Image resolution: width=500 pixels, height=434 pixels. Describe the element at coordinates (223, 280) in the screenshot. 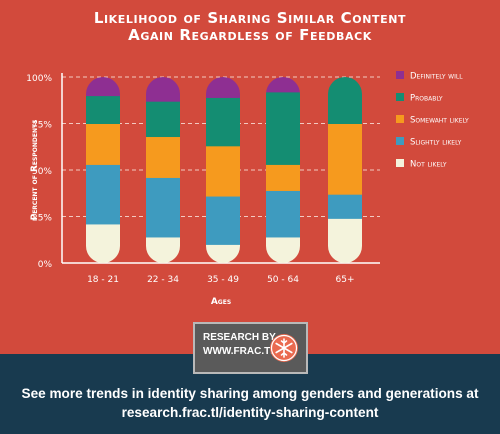

I see `x-tick-label: 35 - 49` at that location.